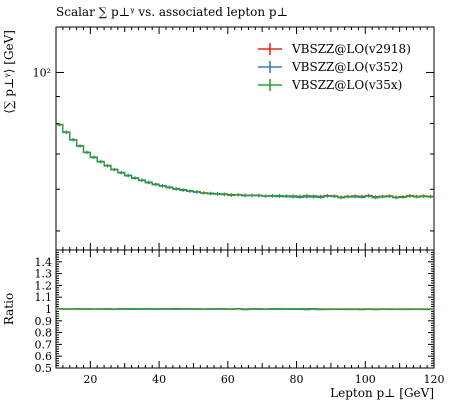  Describe the element at coordinates (347, 67) in the screenshot. I see `legend-label-vbszz-lo-v352-: VBSZZ@LO(v352)` at that location.